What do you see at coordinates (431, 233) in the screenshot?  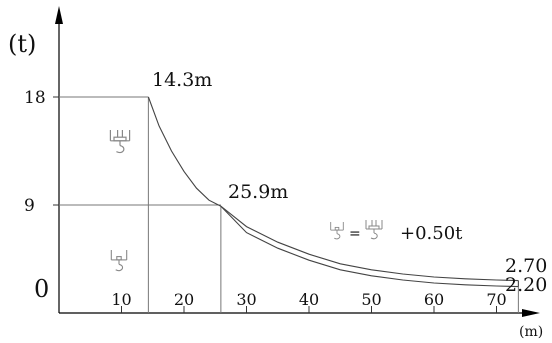 I see `legend-capacity-note: +0.50t` at bounding box center [431, 233].